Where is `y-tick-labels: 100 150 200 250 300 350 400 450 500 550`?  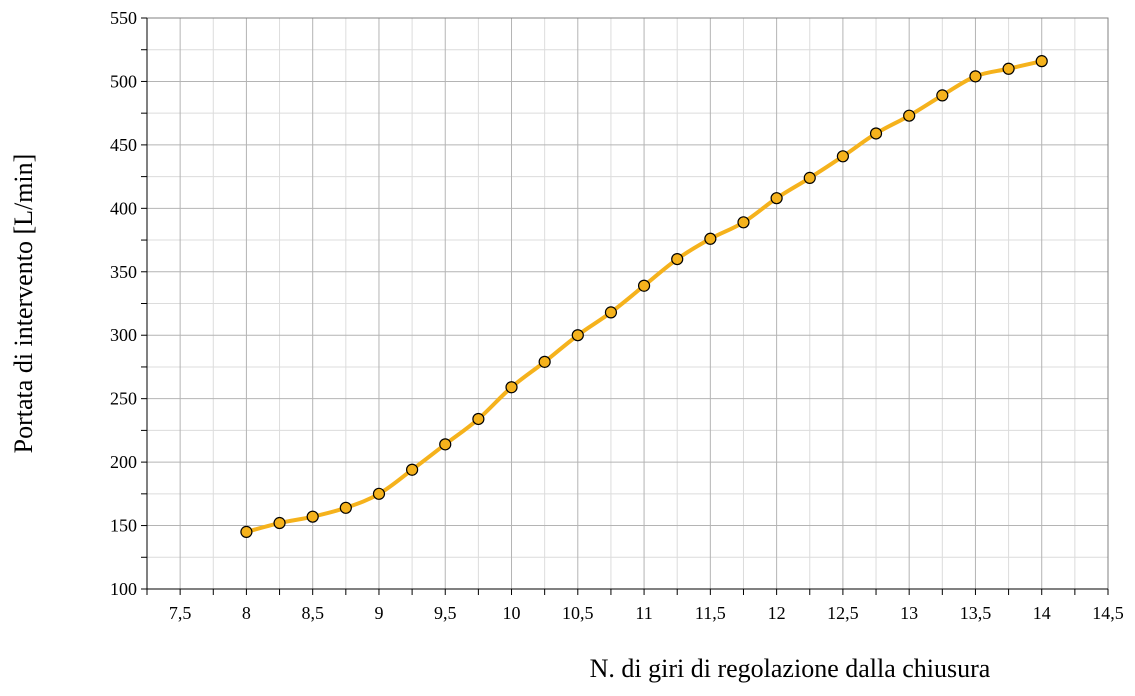
y-tick-labels: 100 150 200 250 300 350 400 450 500 550 is located at coordinates (123, 303).